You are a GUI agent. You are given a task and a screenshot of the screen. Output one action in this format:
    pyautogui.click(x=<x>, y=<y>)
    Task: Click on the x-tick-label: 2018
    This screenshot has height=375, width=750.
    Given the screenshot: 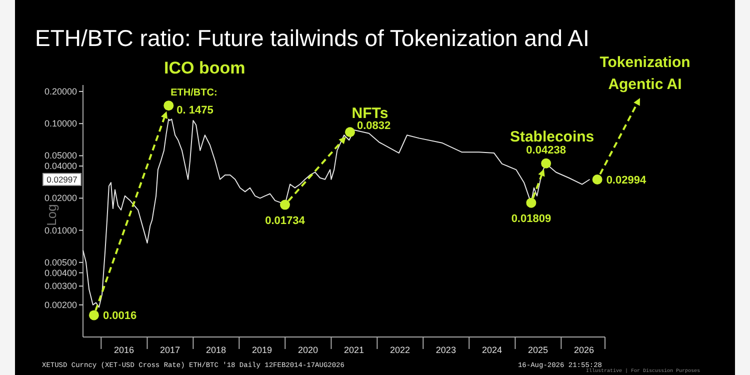 What is the action you would take?
    pyautogui.click(x=216, y=350)
    